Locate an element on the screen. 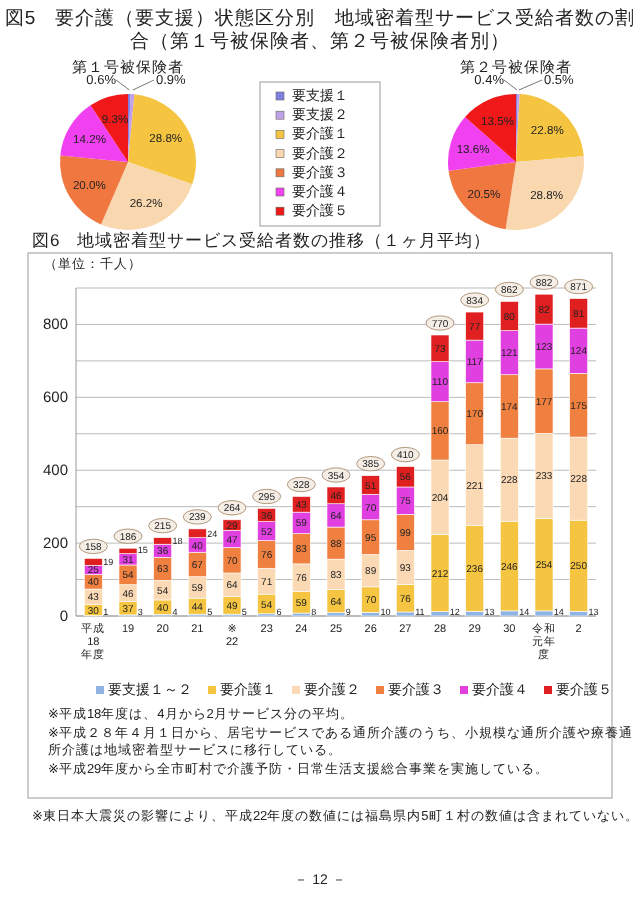 The image size is (640, 906). chart-title: 図5 要介護（要支援）状態区分別 地域密着型サービス受給者数の割合（第１号被保険者、第２号被保険者別） is located at coordinates (320, 29).